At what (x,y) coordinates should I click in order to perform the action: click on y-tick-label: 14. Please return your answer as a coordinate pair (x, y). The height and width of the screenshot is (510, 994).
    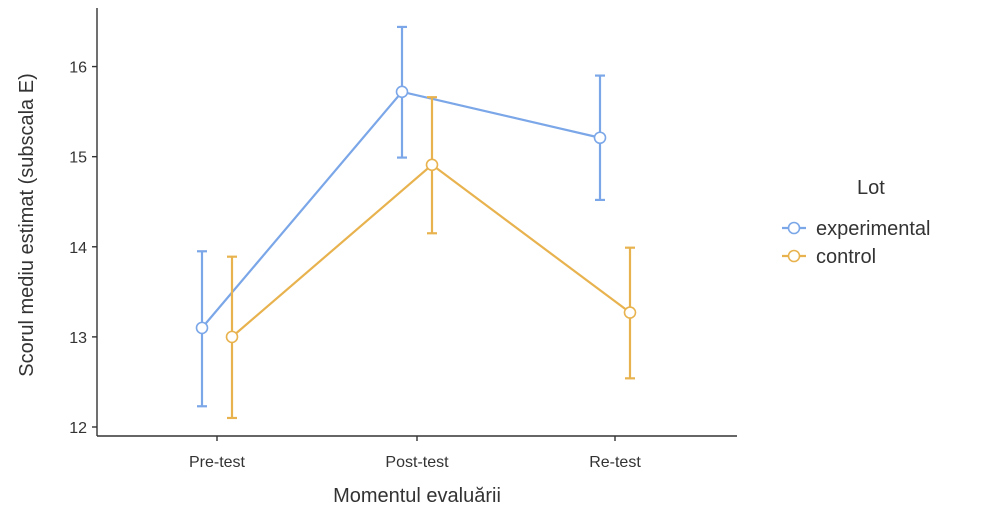
    Looking at the image, I should click on (78, 248).